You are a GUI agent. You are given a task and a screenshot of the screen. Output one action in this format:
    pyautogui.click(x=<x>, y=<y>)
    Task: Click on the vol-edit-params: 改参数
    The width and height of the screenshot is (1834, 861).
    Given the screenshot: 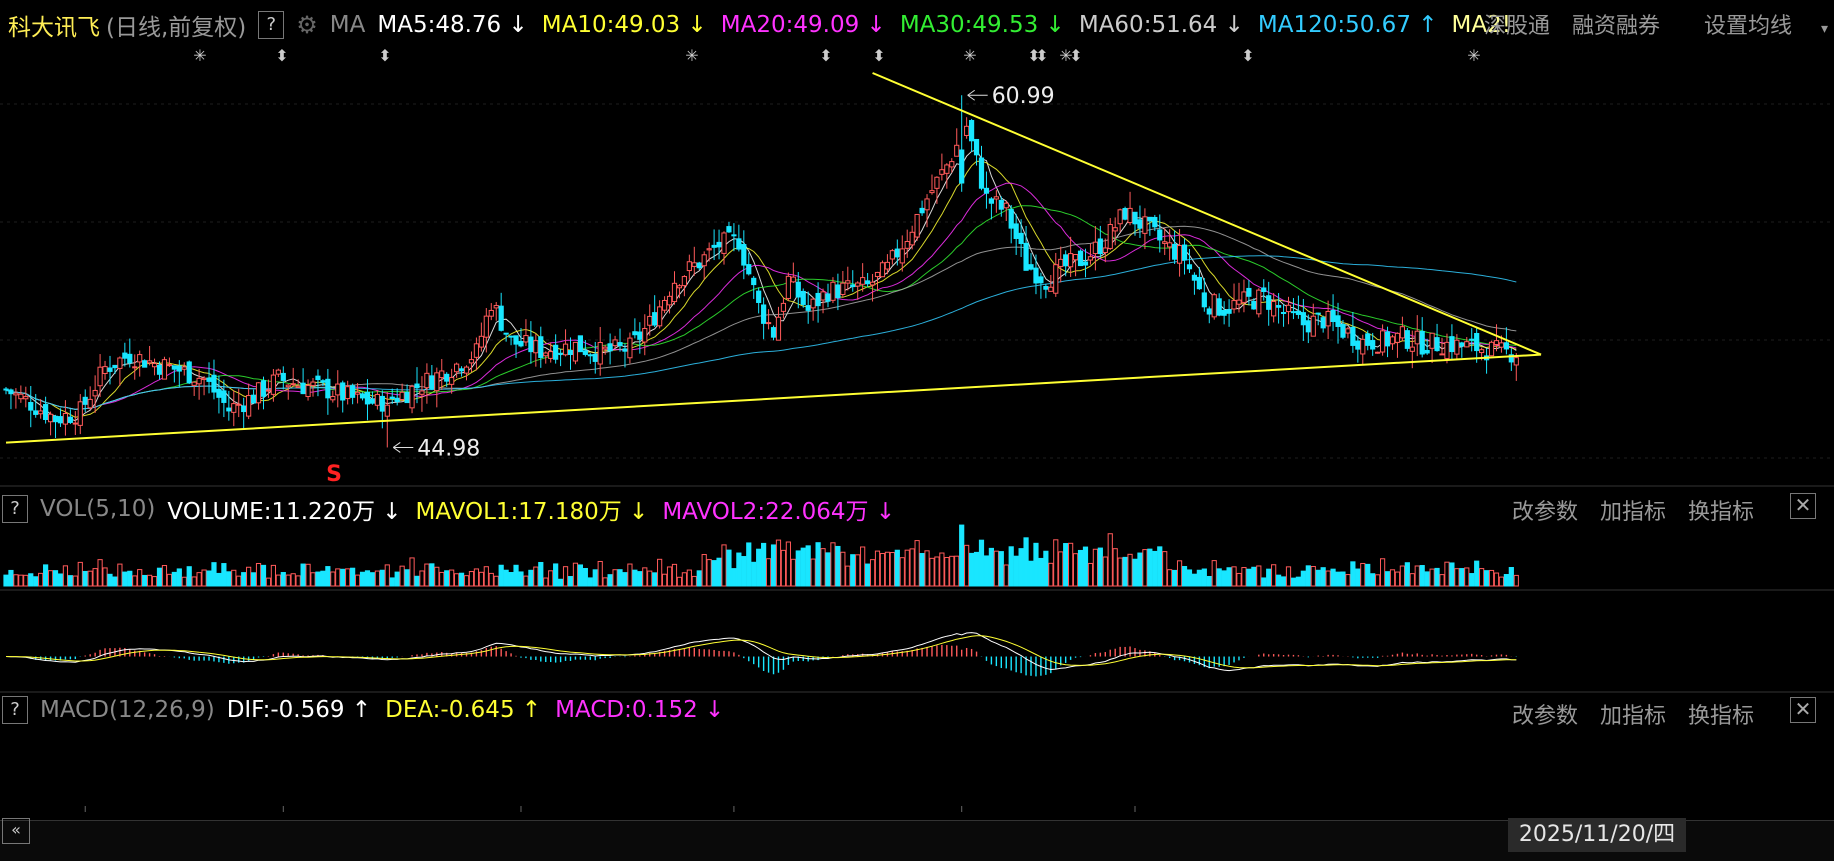 What is the action you would take?
    pyautogui.click(x=1545, y=512)
    